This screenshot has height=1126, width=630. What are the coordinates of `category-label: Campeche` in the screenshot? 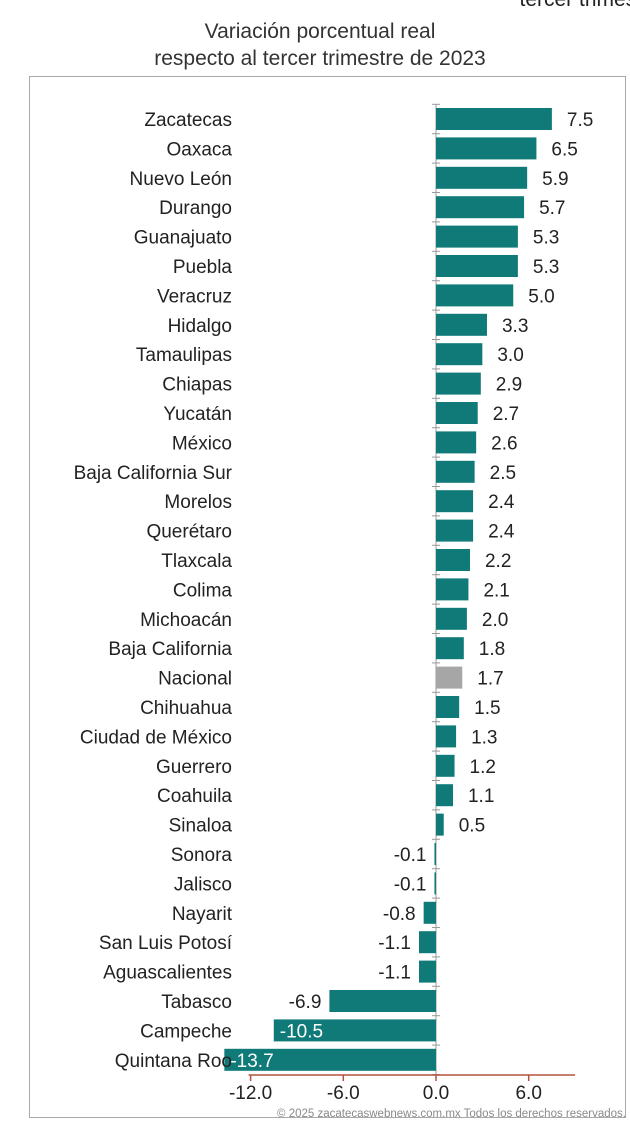 It's located at (186, 1031).